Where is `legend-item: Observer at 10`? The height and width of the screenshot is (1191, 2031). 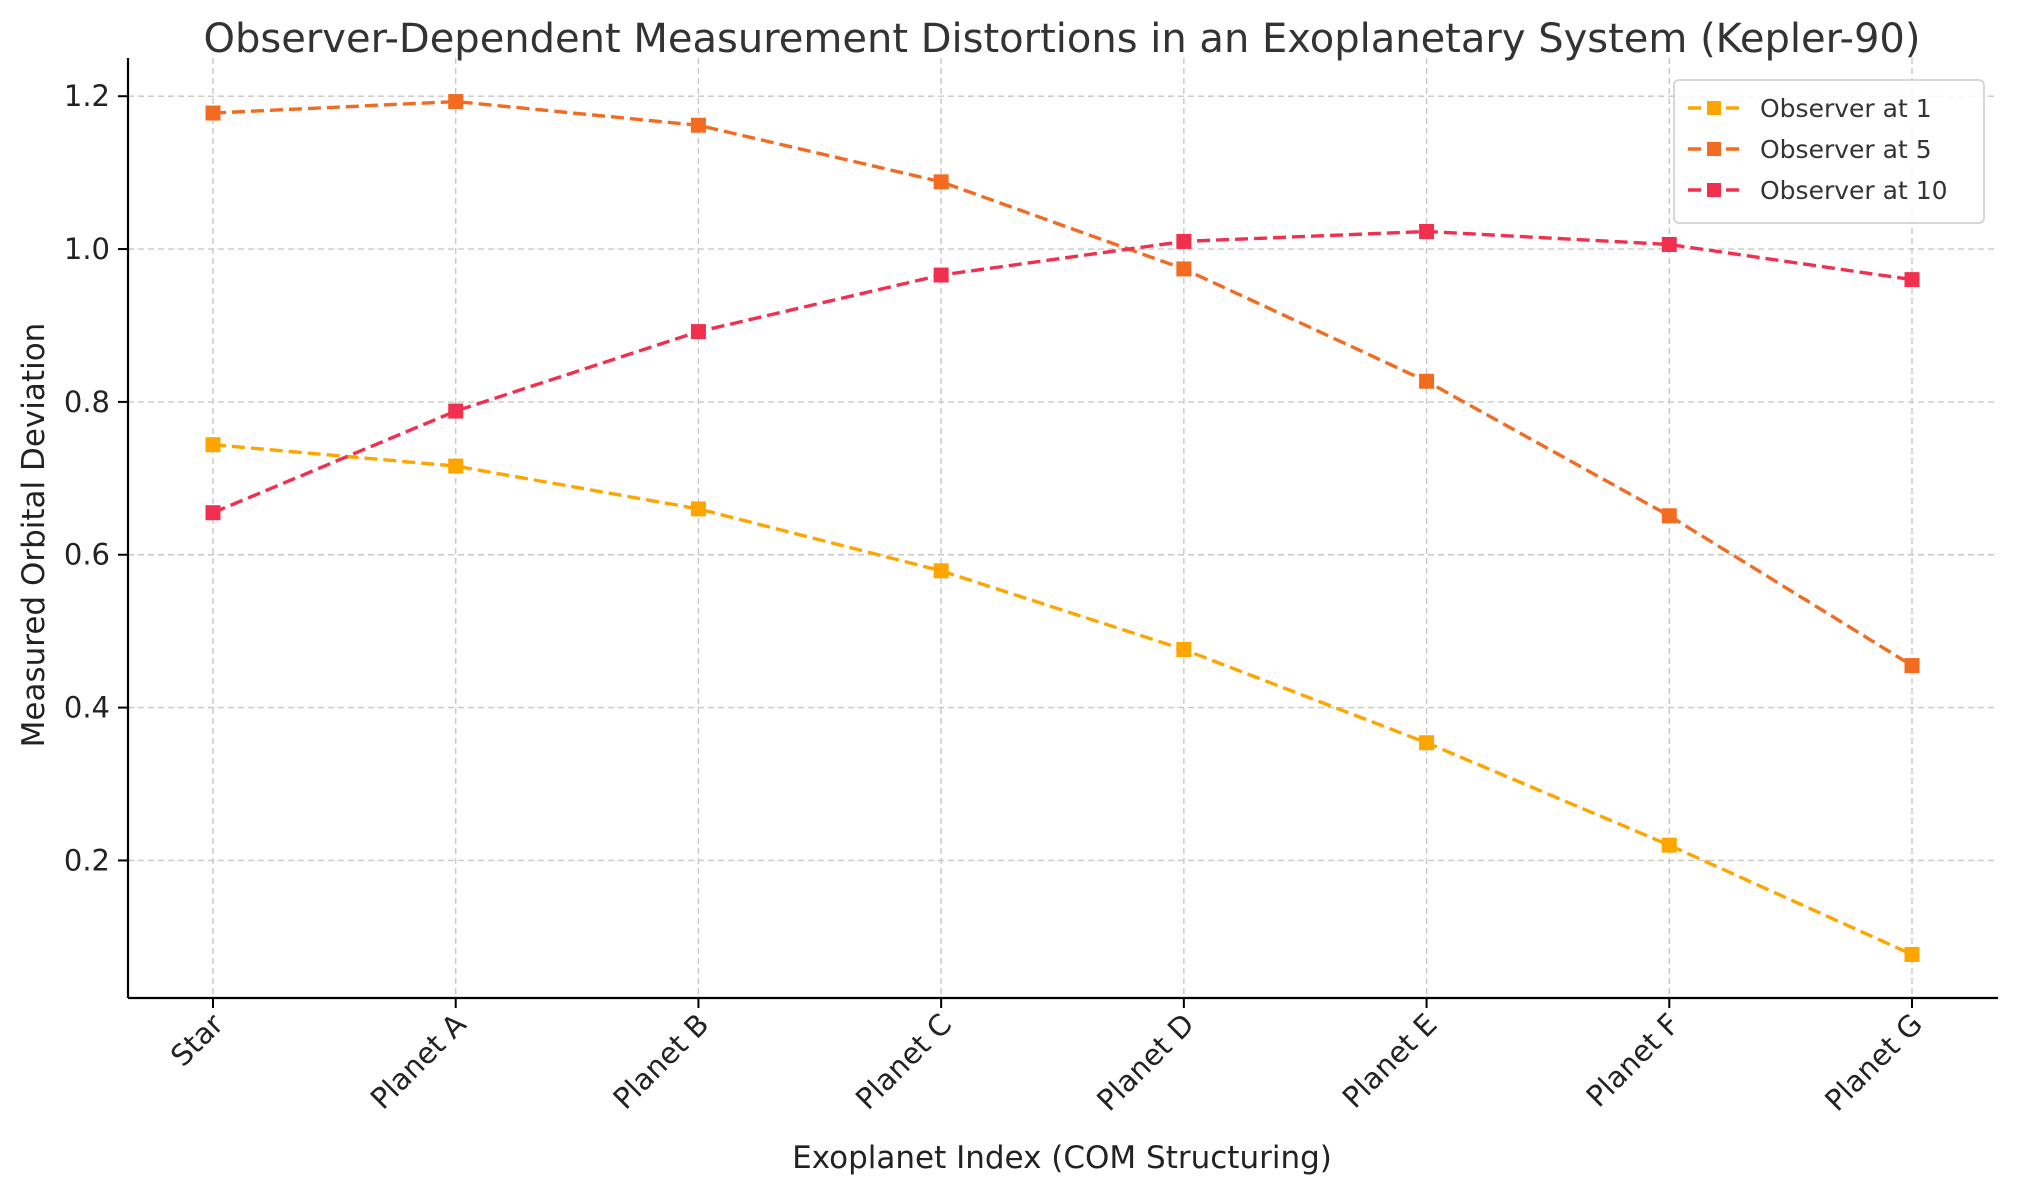 legend-item: Observer at 10 is located at coordinates (1818, 190).